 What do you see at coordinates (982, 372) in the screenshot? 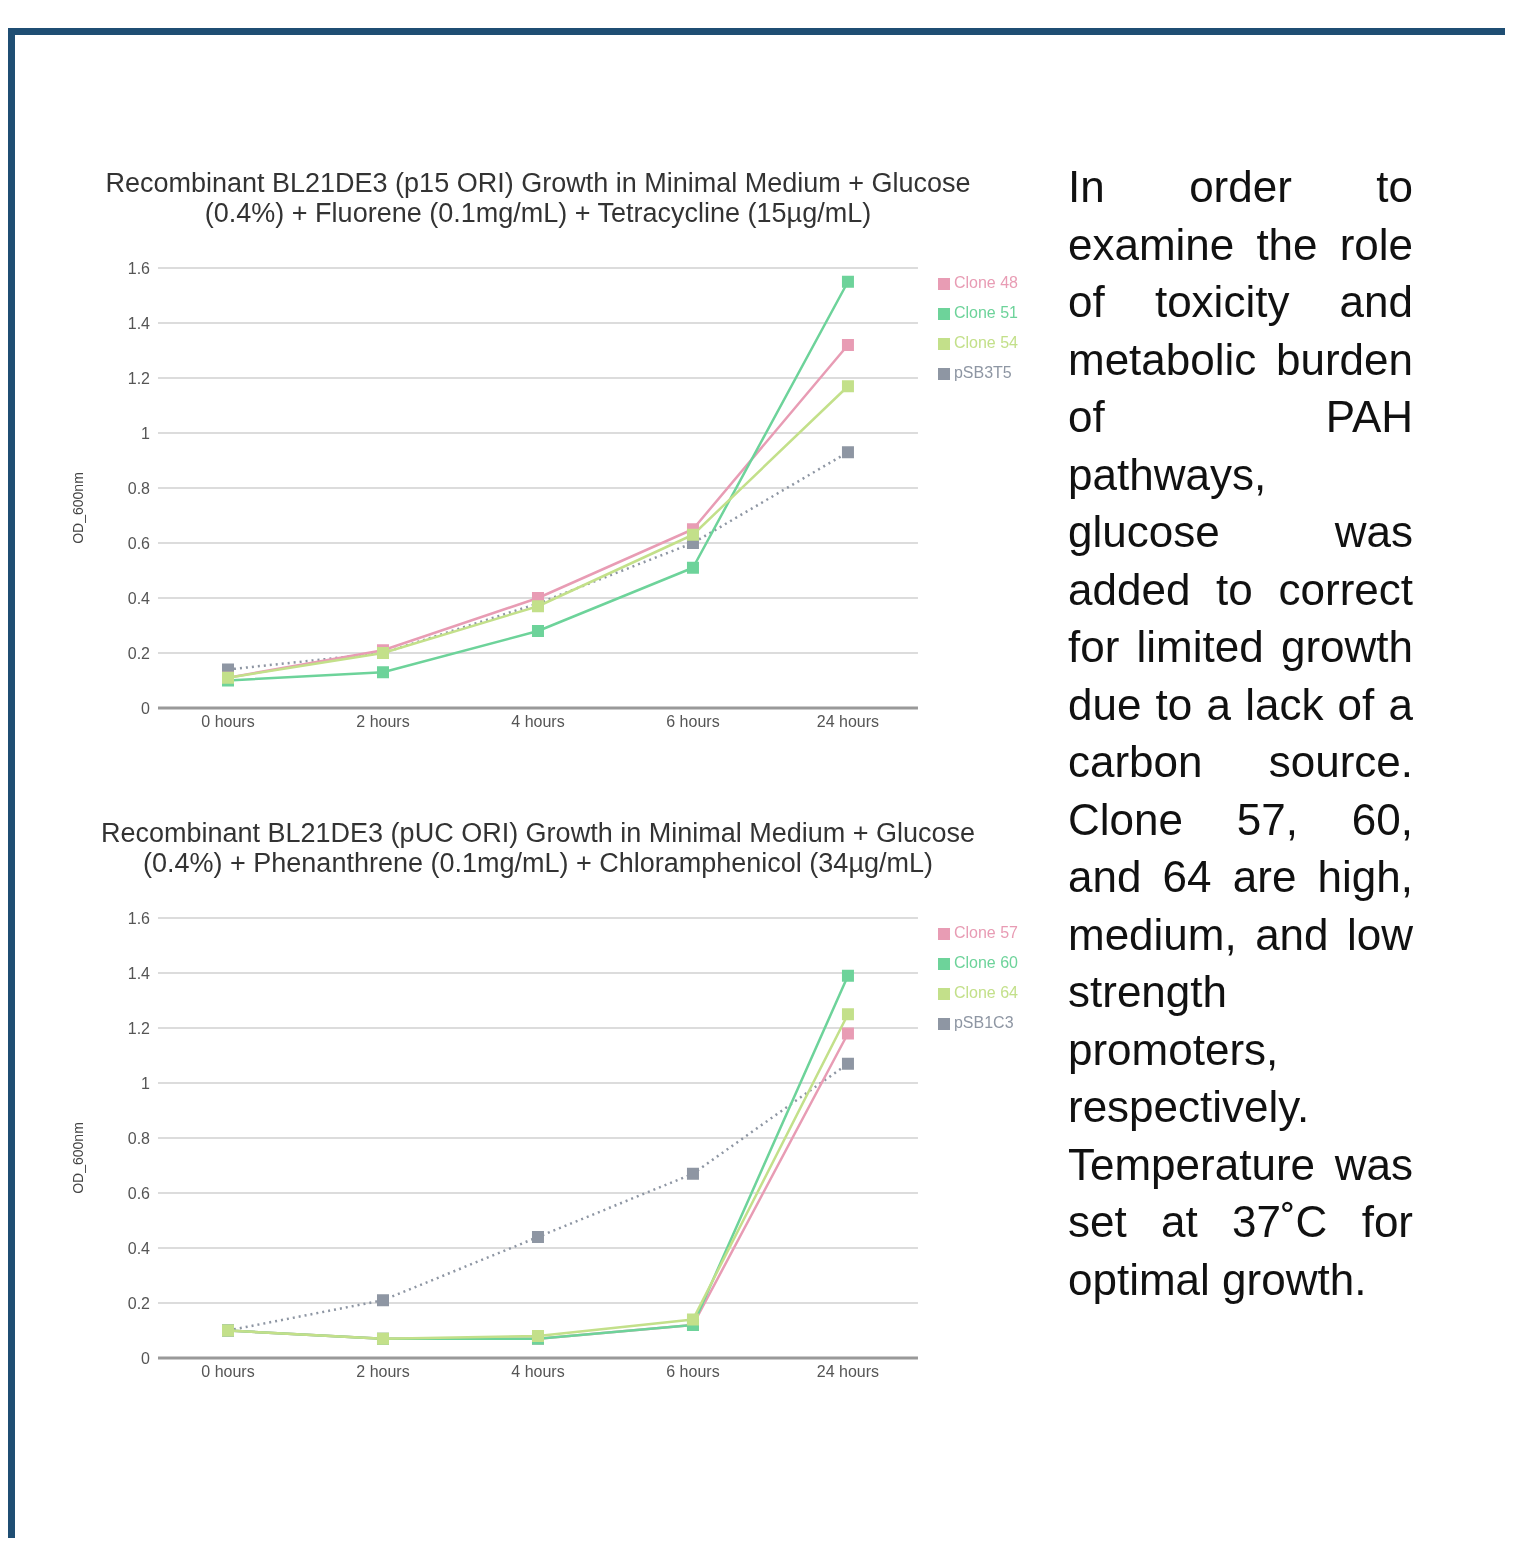
I see `legend-label: pSB3T5` at bounding box center [982, 372].